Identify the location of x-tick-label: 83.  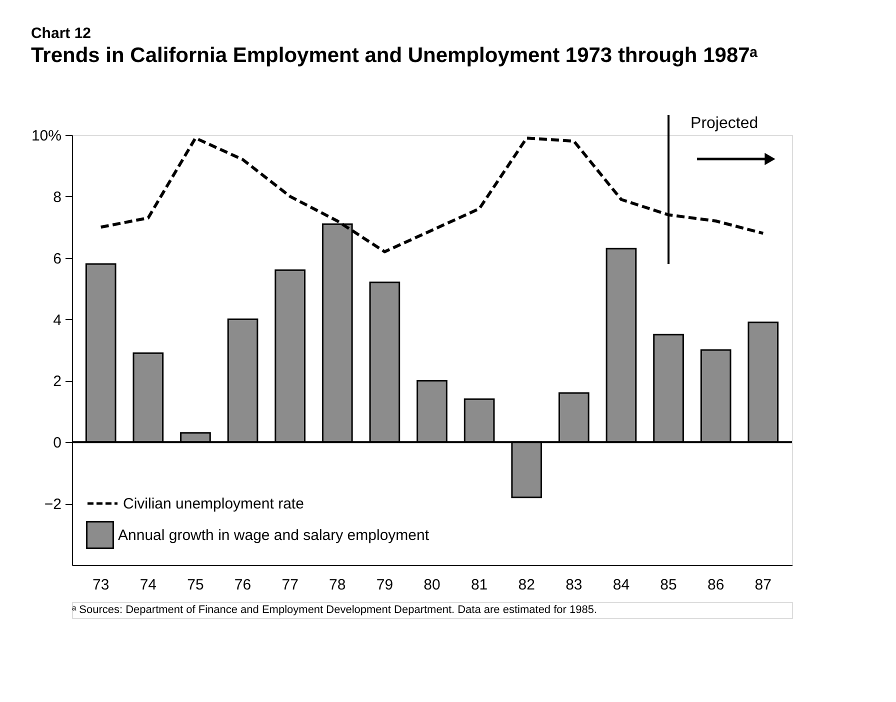
(574, 585).